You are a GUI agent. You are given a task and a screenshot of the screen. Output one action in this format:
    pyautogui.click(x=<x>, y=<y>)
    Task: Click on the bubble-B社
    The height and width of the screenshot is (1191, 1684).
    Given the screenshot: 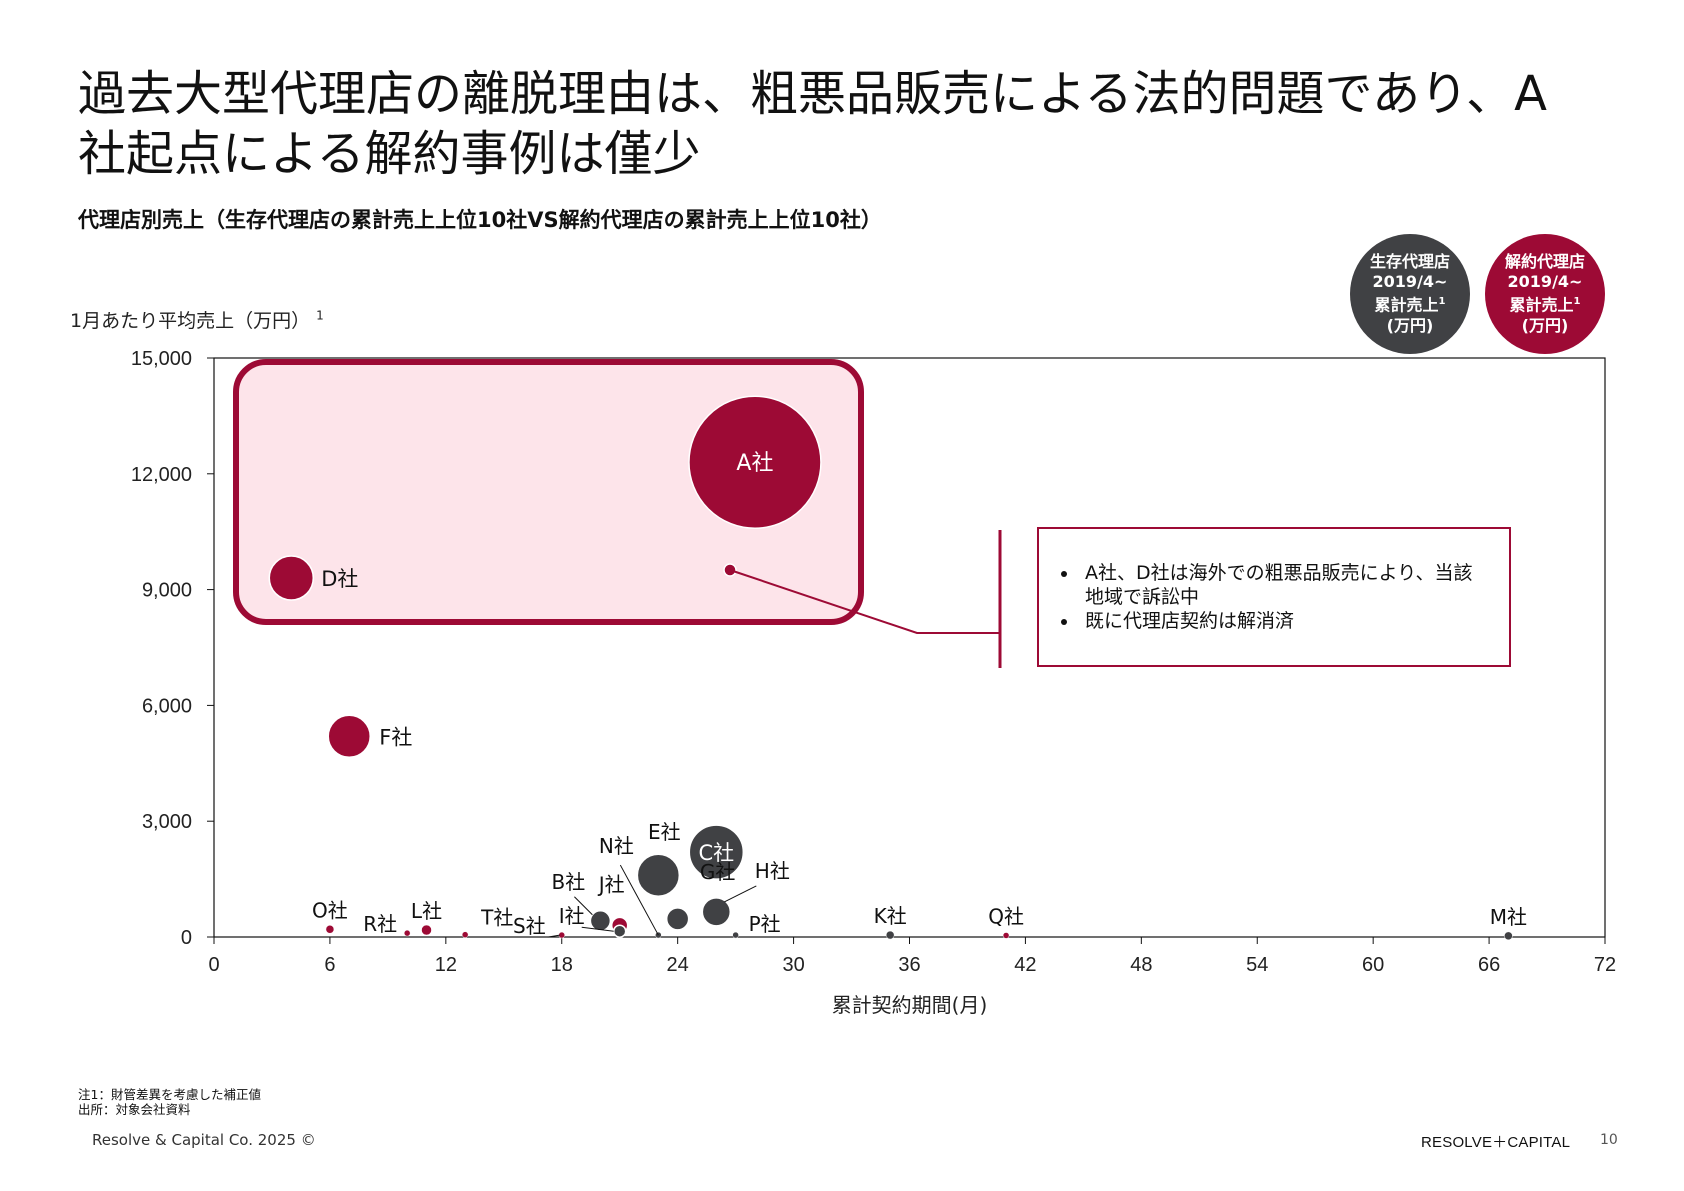 What is the action you would take?
    pyautogui.click(x=600, y=921)
    